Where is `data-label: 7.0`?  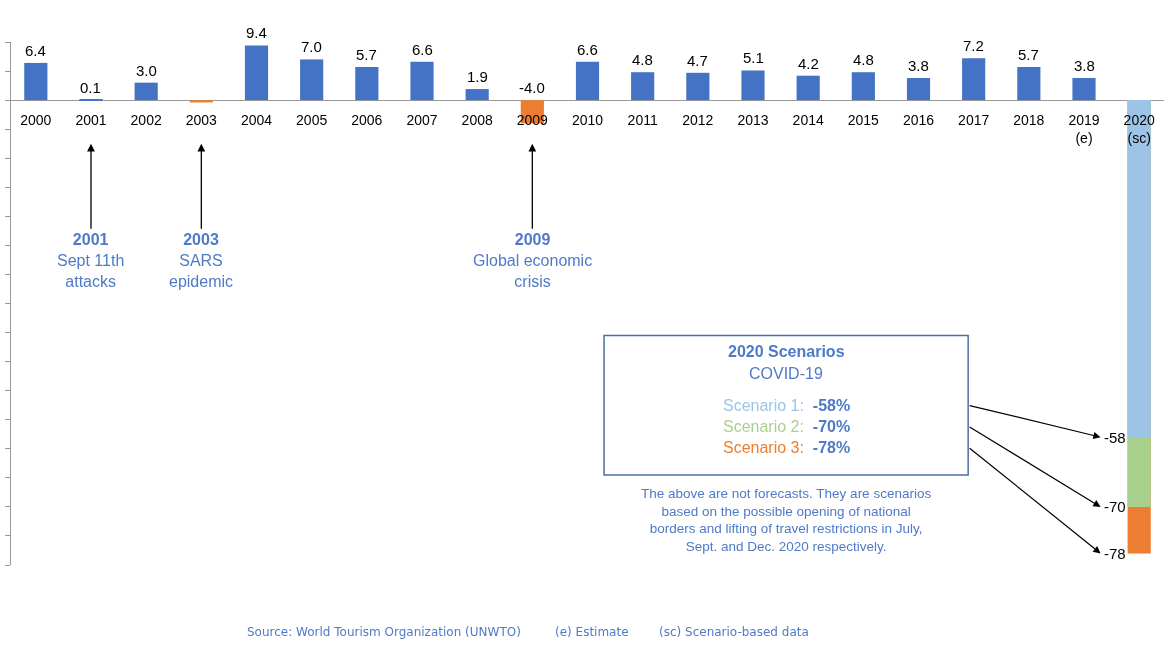 data-label: 7.0 is located at coordinates (311, 46).